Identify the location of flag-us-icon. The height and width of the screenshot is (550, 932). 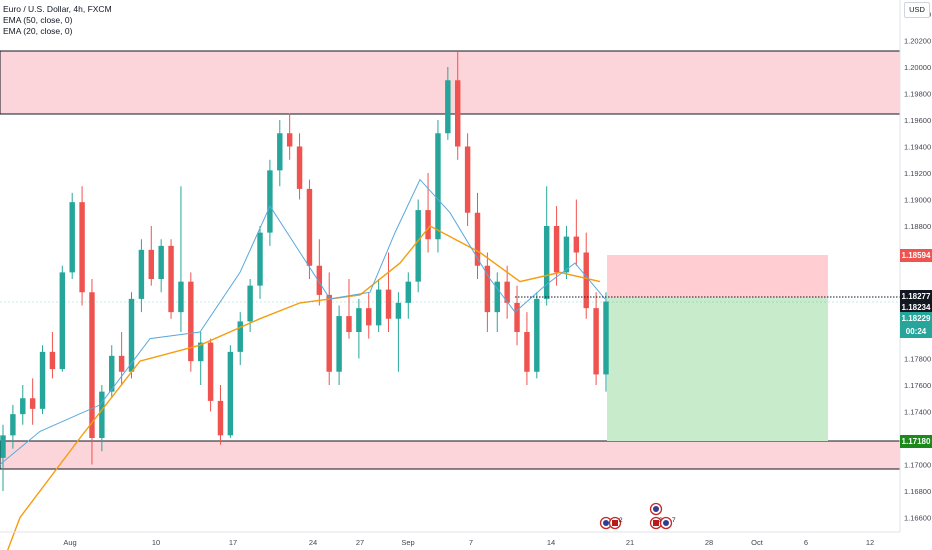
(615, 523).